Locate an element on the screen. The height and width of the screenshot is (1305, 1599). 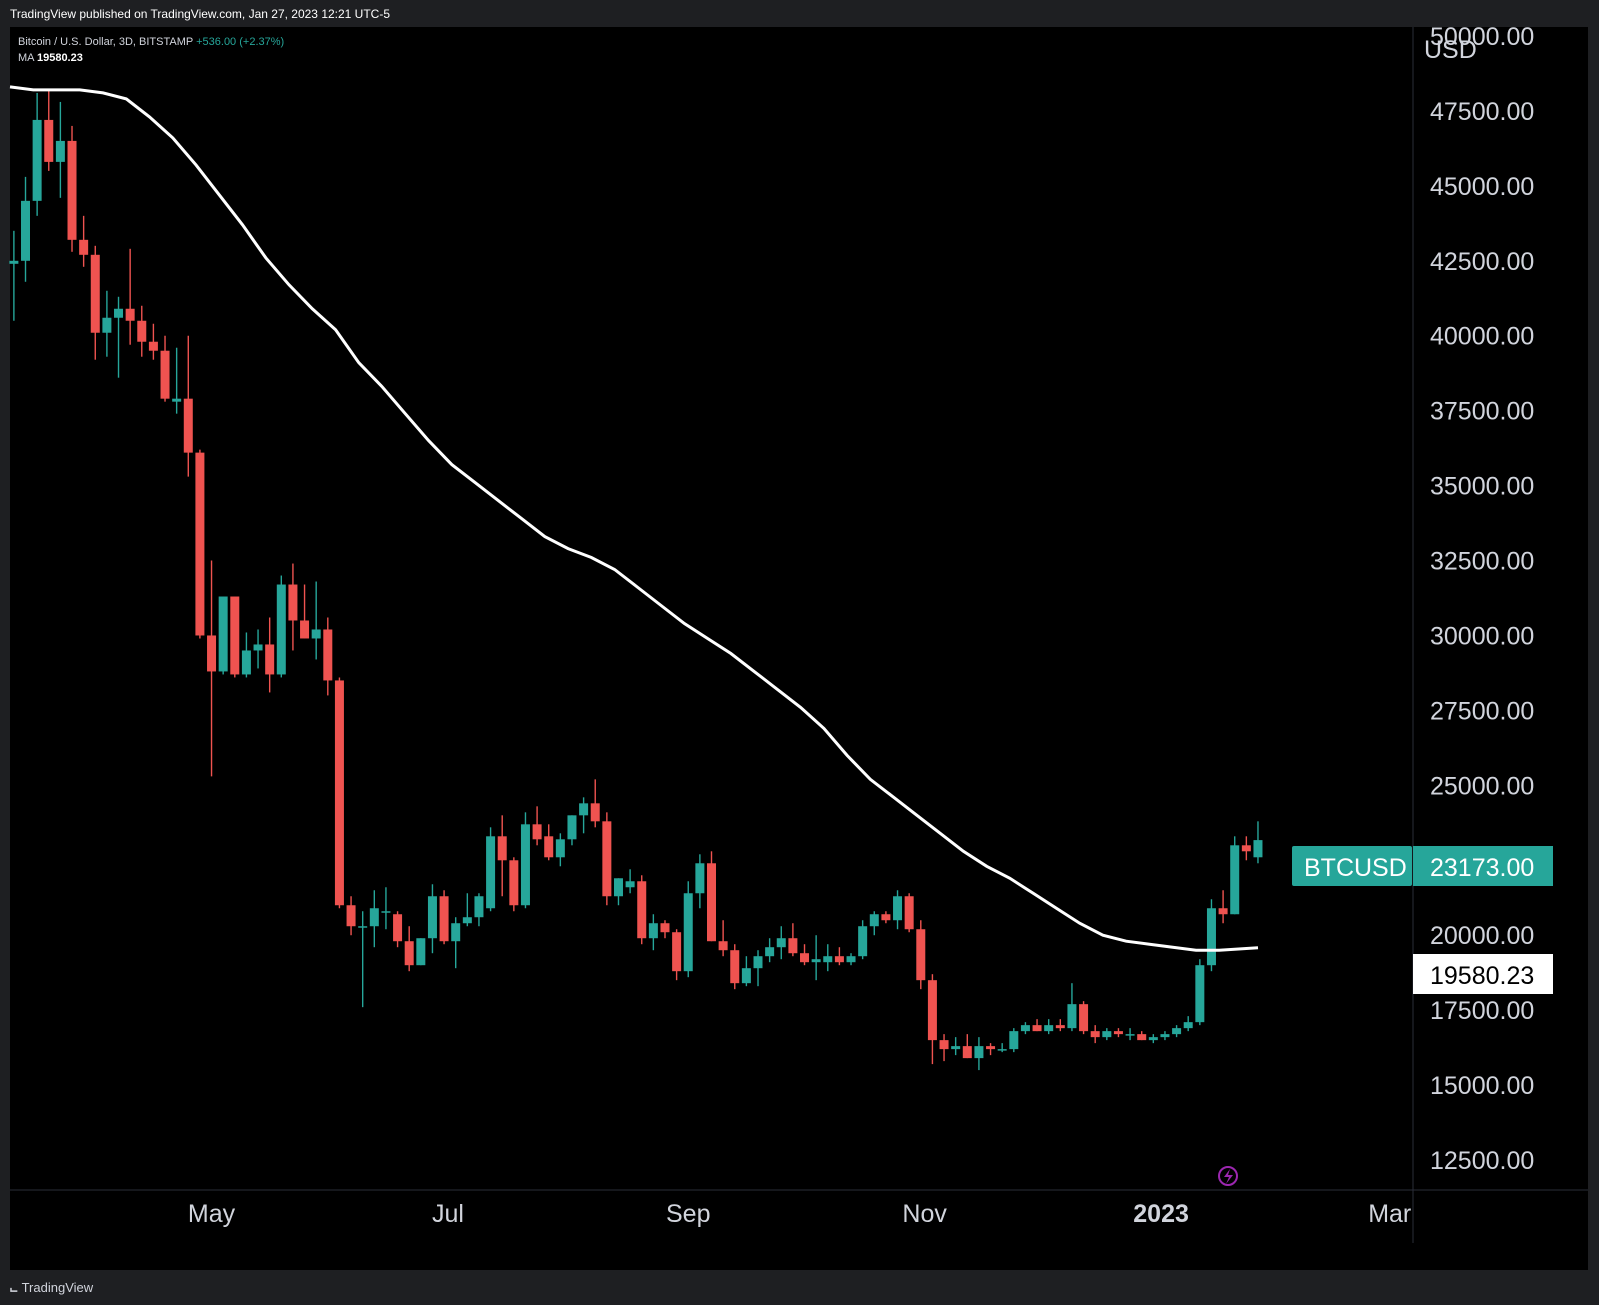
lightning-icon is located at coordinates (1228, 1176).